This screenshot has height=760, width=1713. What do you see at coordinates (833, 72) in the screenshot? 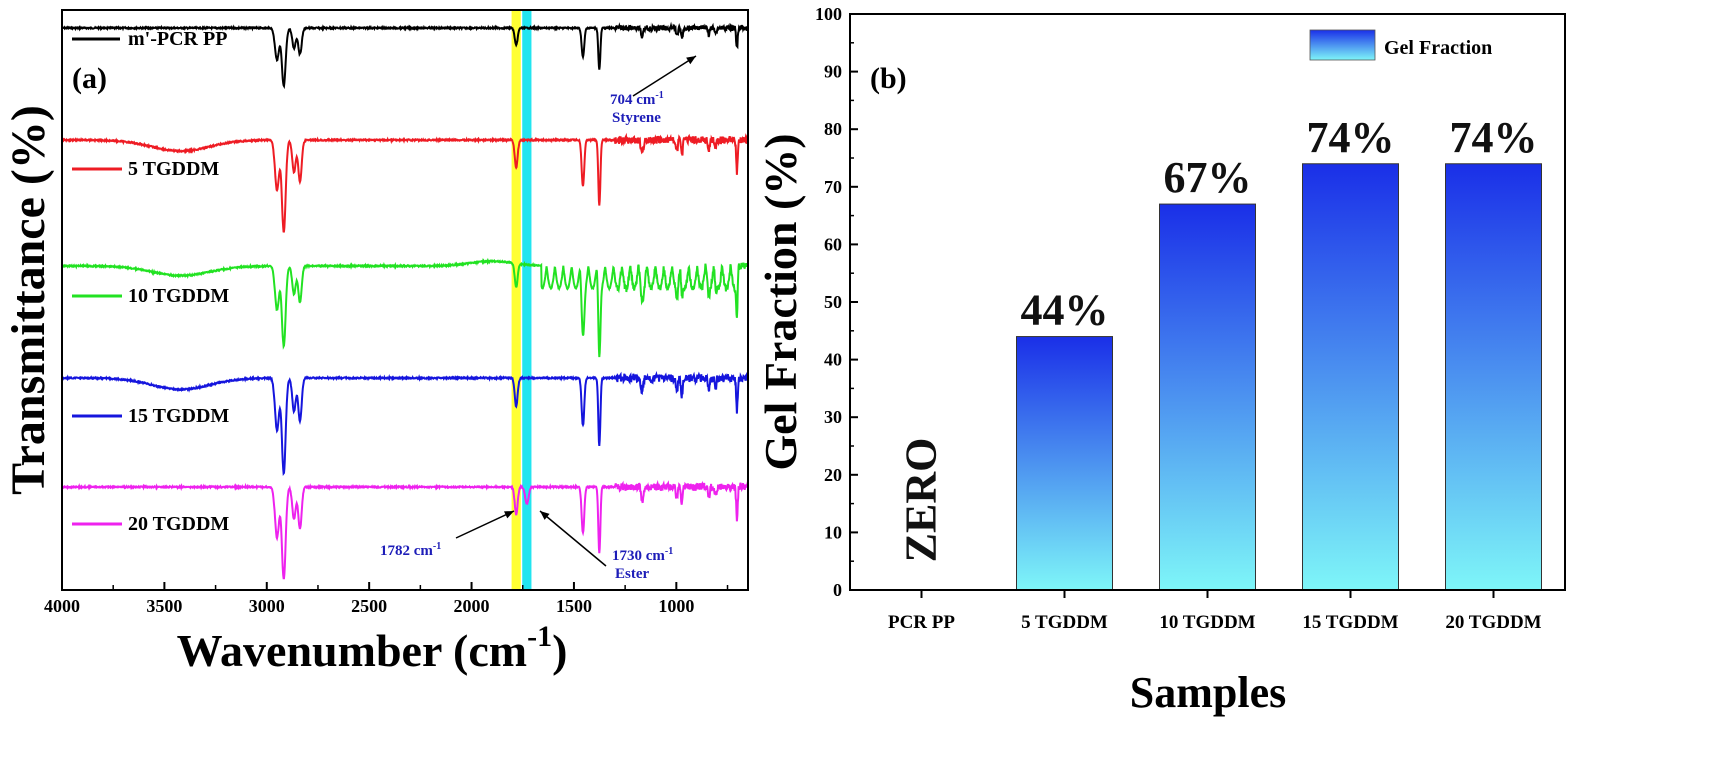
I see `y-tick-label: 90` at bounding box center [833, 72].